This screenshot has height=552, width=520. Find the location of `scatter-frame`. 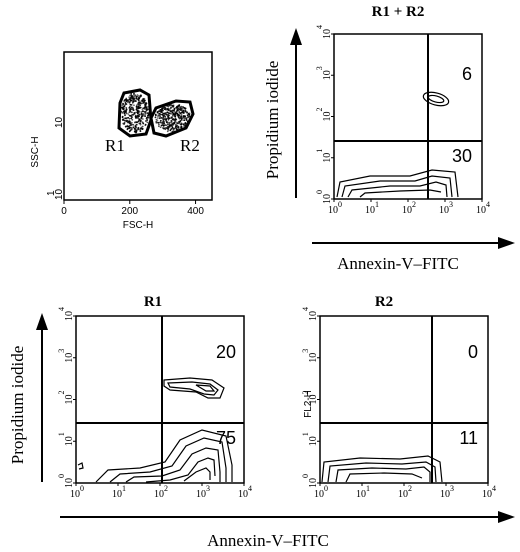

scatter-frame is located at coordinates (138, 126).